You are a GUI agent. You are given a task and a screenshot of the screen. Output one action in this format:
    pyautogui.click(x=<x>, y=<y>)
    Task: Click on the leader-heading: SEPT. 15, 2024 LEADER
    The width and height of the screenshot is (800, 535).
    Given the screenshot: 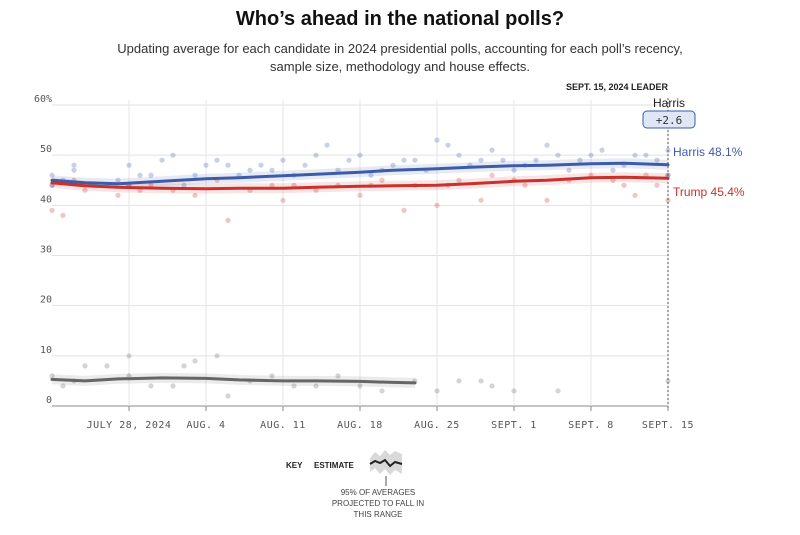 What is the action you would take?
    pyautogui.click(x=617, y=87)
    